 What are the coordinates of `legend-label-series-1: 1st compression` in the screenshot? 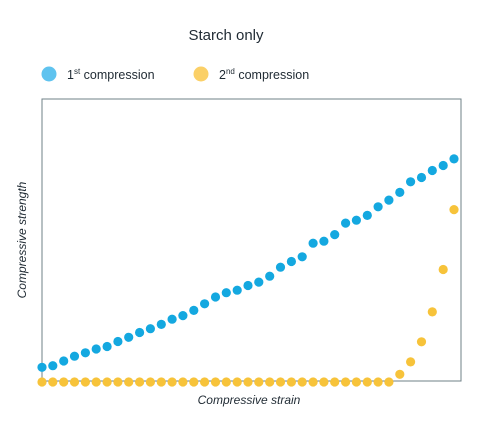 It's located at (111, 74).